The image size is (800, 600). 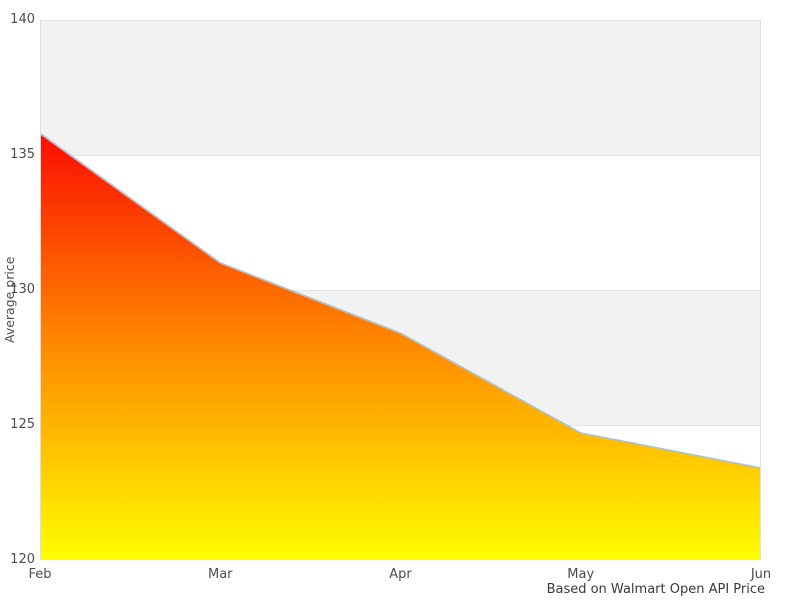 What do you see at coordinates (581, 574) in the screenshot?
I see `x-tick-label: May` at bounding box center [581, 574].